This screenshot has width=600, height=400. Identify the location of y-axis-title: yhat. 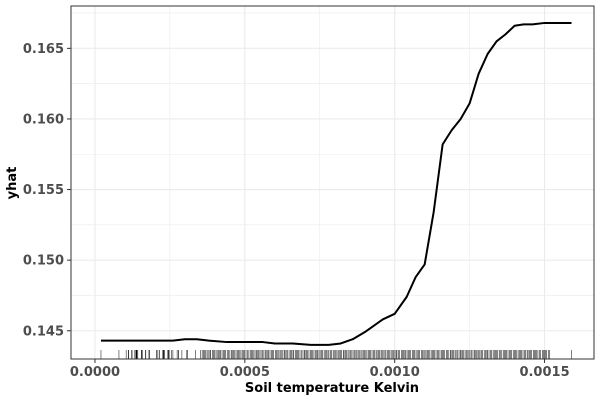
(12, 183).